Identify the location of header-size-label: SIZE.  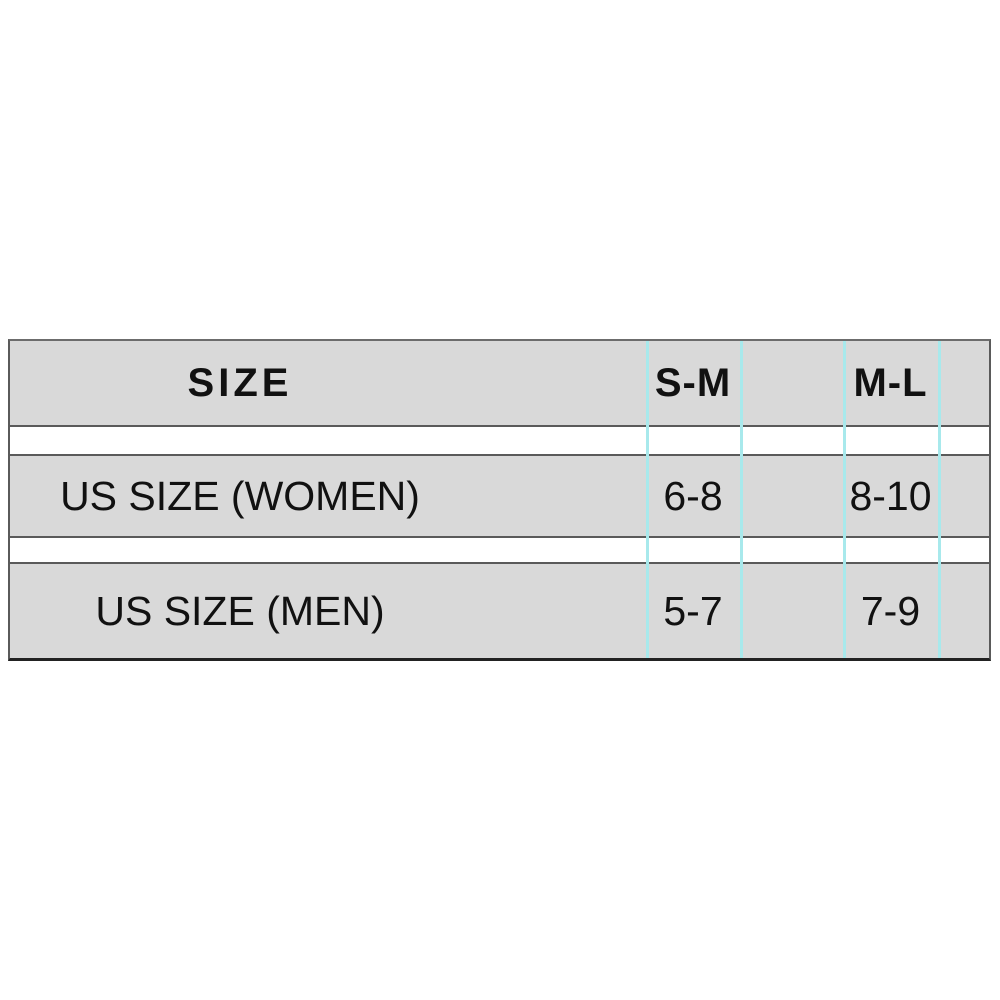
(240, 382).